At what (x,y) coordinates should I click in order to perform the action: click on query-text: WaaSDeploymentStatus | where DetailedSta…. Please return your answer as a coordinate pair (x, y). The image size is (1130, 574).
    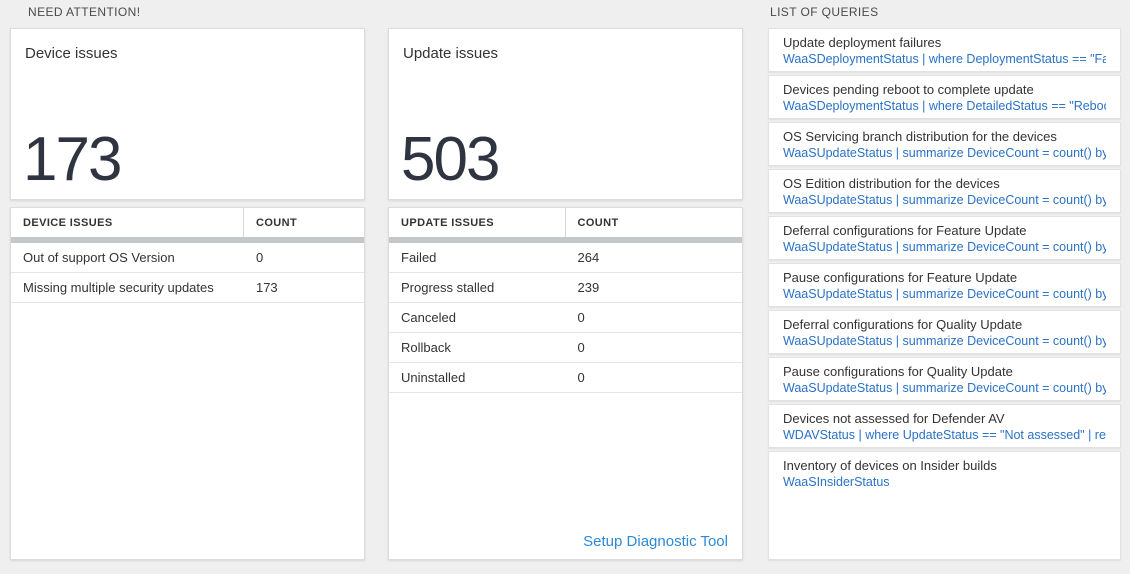
    Looking at the image, I should click on (944, 106).